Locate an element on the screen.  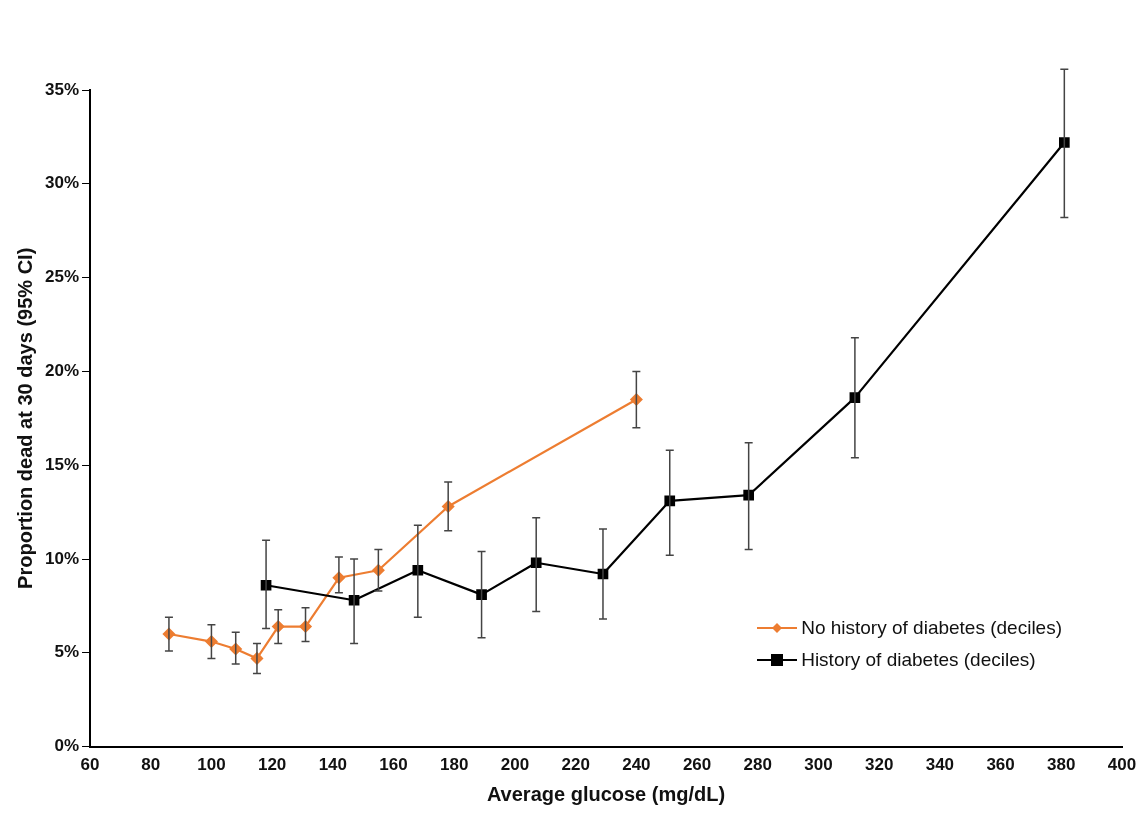
x-tick-label: 120 is located at coordinates (272, 765).